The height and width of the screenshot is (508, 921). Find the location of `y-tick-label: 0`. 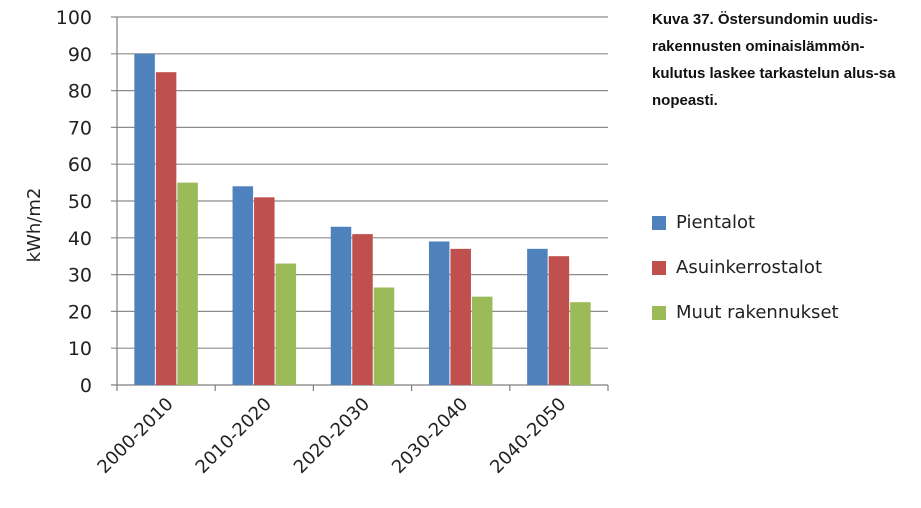

y-tick-label: 0 is located at coordinates (86, 386).